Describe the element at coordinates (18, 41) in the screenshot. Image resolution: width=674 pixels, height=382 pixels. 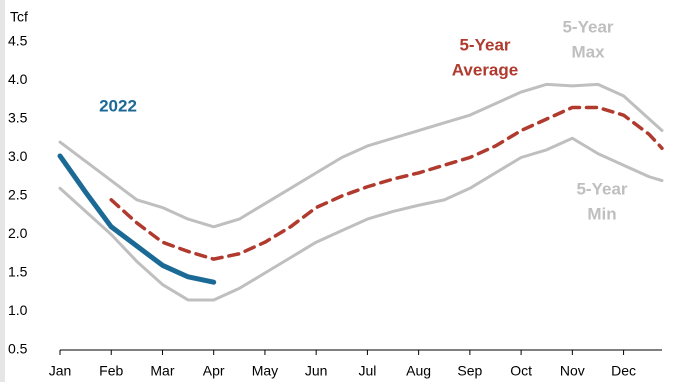
I see `y-tick-label: 4.5` at that location.